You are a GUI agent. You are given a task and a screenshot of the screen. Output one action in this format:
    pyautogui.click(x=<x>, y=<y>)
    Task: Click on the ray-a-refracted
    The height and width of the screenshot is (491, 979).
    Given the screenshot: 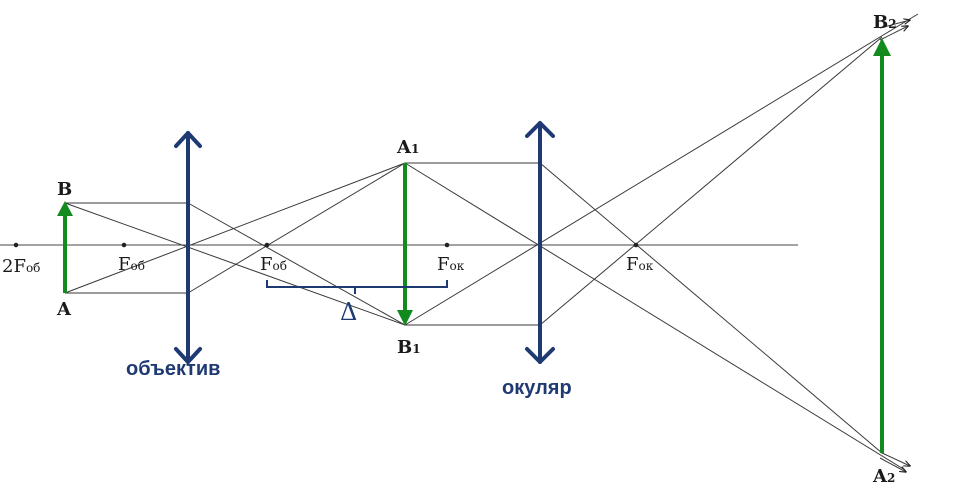 What is the action you would take?
    pyautogui.click(x=296, y=228)
    